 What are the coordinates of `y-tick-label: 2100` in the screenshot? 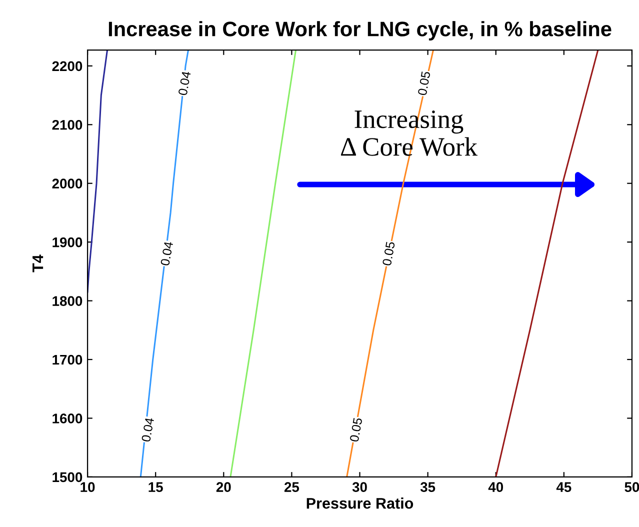 It's located at (67, 125).